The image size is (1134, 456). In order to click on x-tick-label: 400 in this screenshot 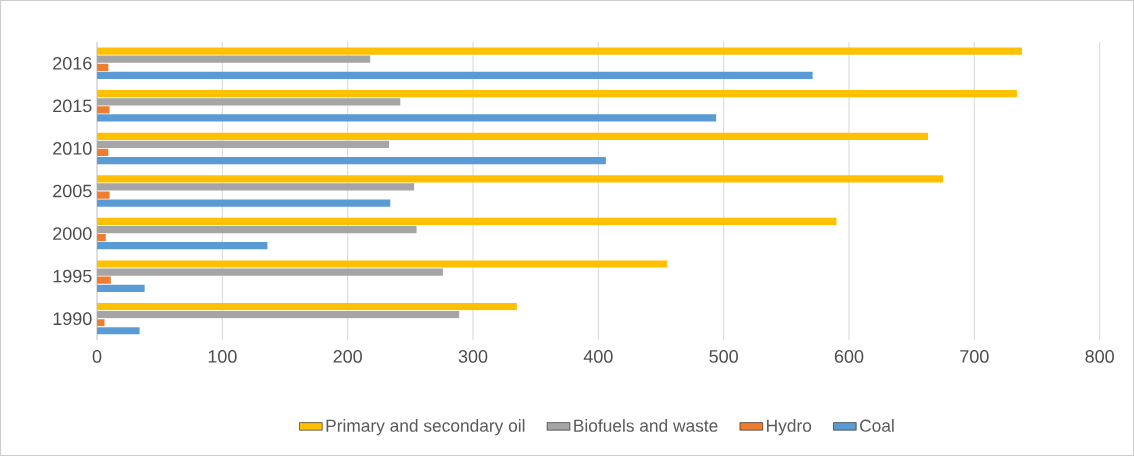, I will do `click(598, 356)`.